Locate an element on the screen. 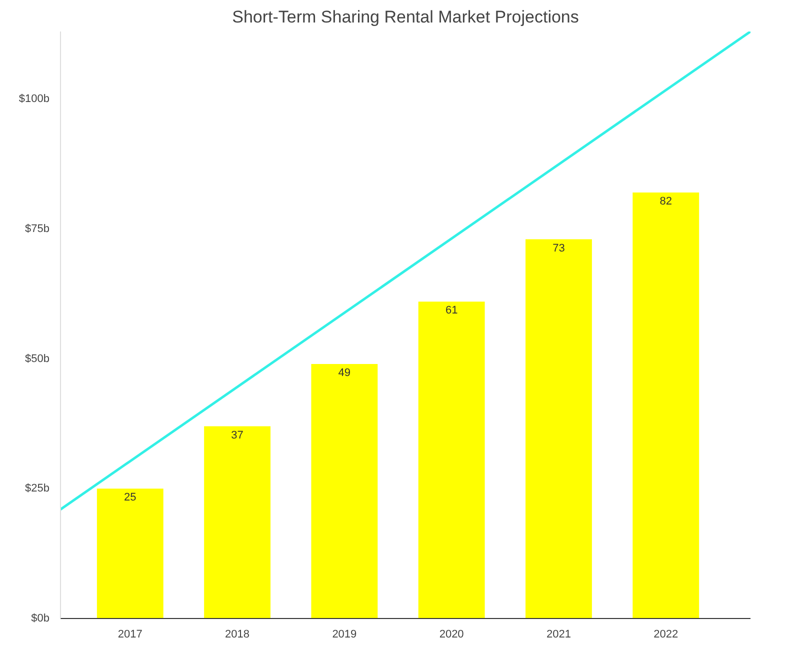  chart-title: Short-Term Sharing Rental Market Projections is located at coordinates (405, 17).